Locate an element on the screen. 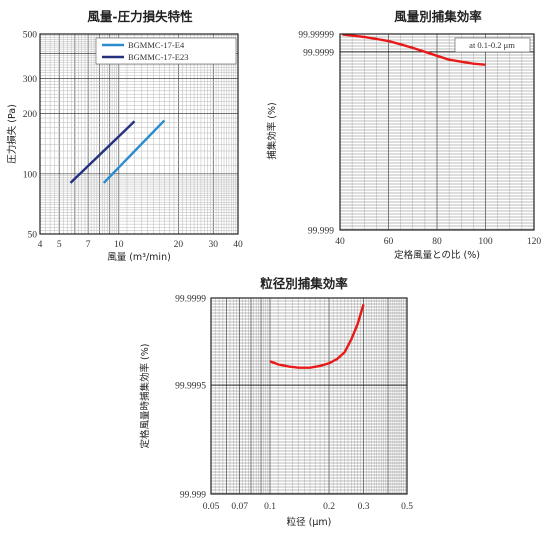  x-tick-label: 0.05 is located at coordinates (211, 507).